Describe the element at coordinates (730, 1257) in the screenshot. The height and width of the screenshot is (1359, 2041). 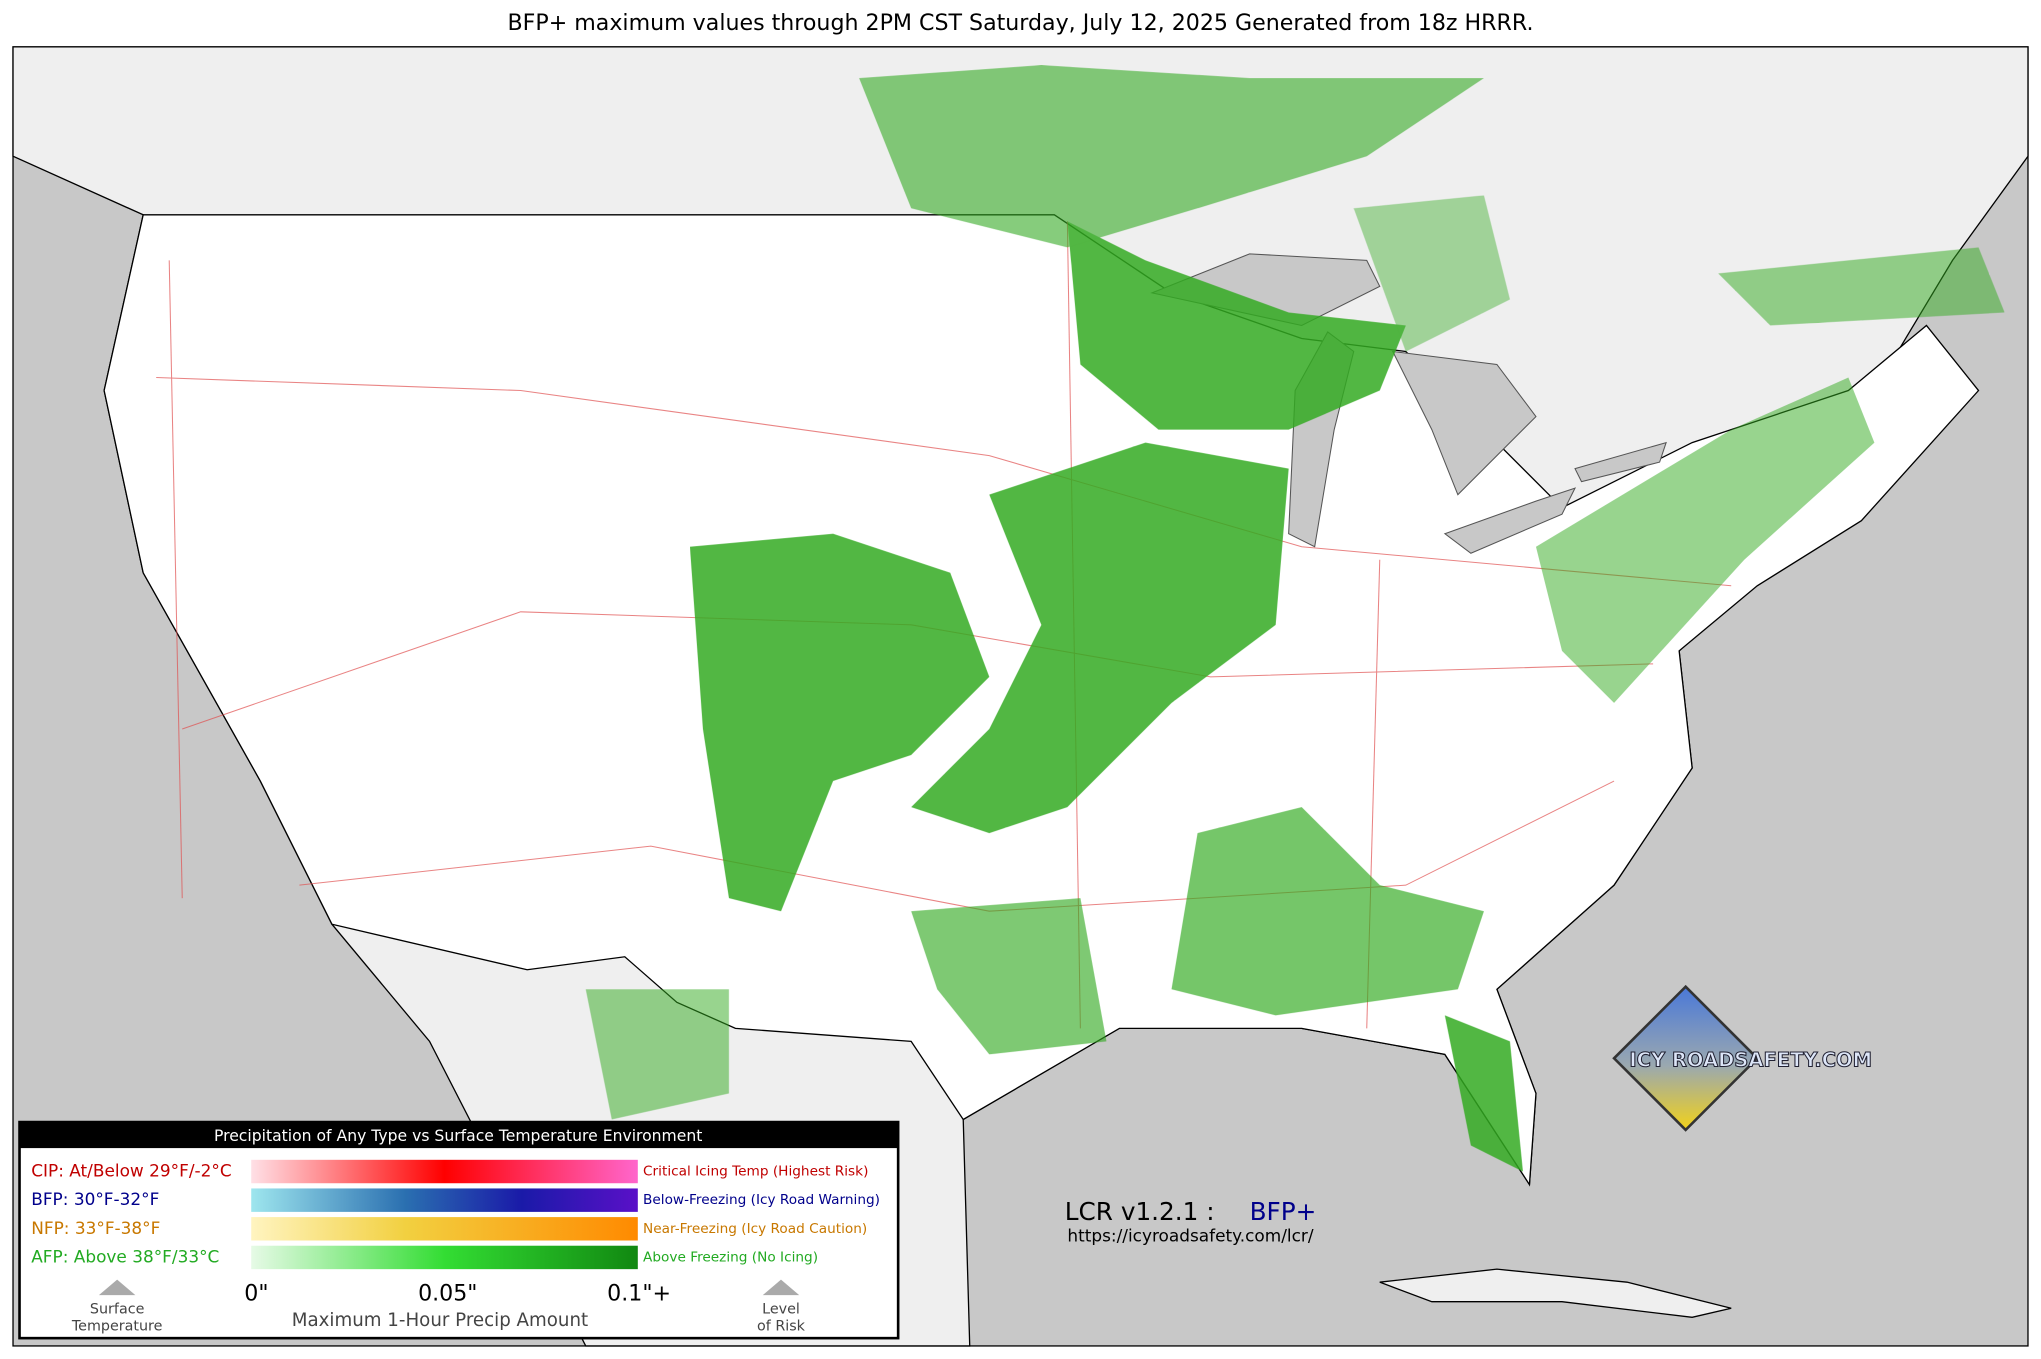
I see `row-description: Above Freezing (No Icing)` at that location.